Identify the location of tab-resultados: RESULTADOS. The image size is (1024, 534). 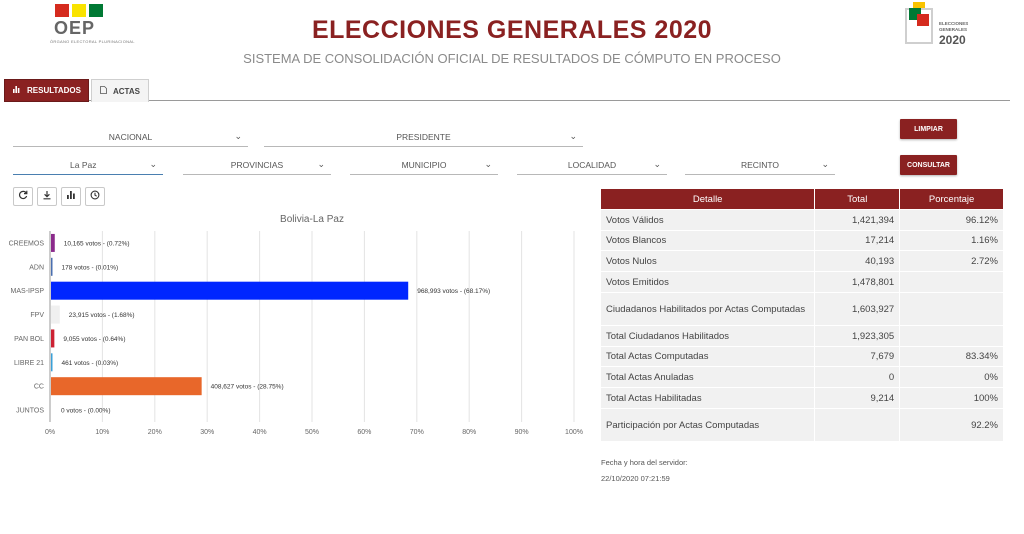
(46, 90).